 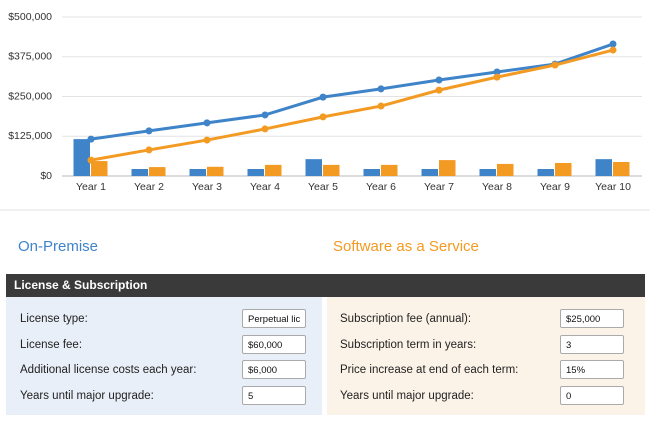 What do you see at coordinates (439, 187) in the screenshot?
I see `x-tick-label: Year 7` at bounding box center [439, 187].